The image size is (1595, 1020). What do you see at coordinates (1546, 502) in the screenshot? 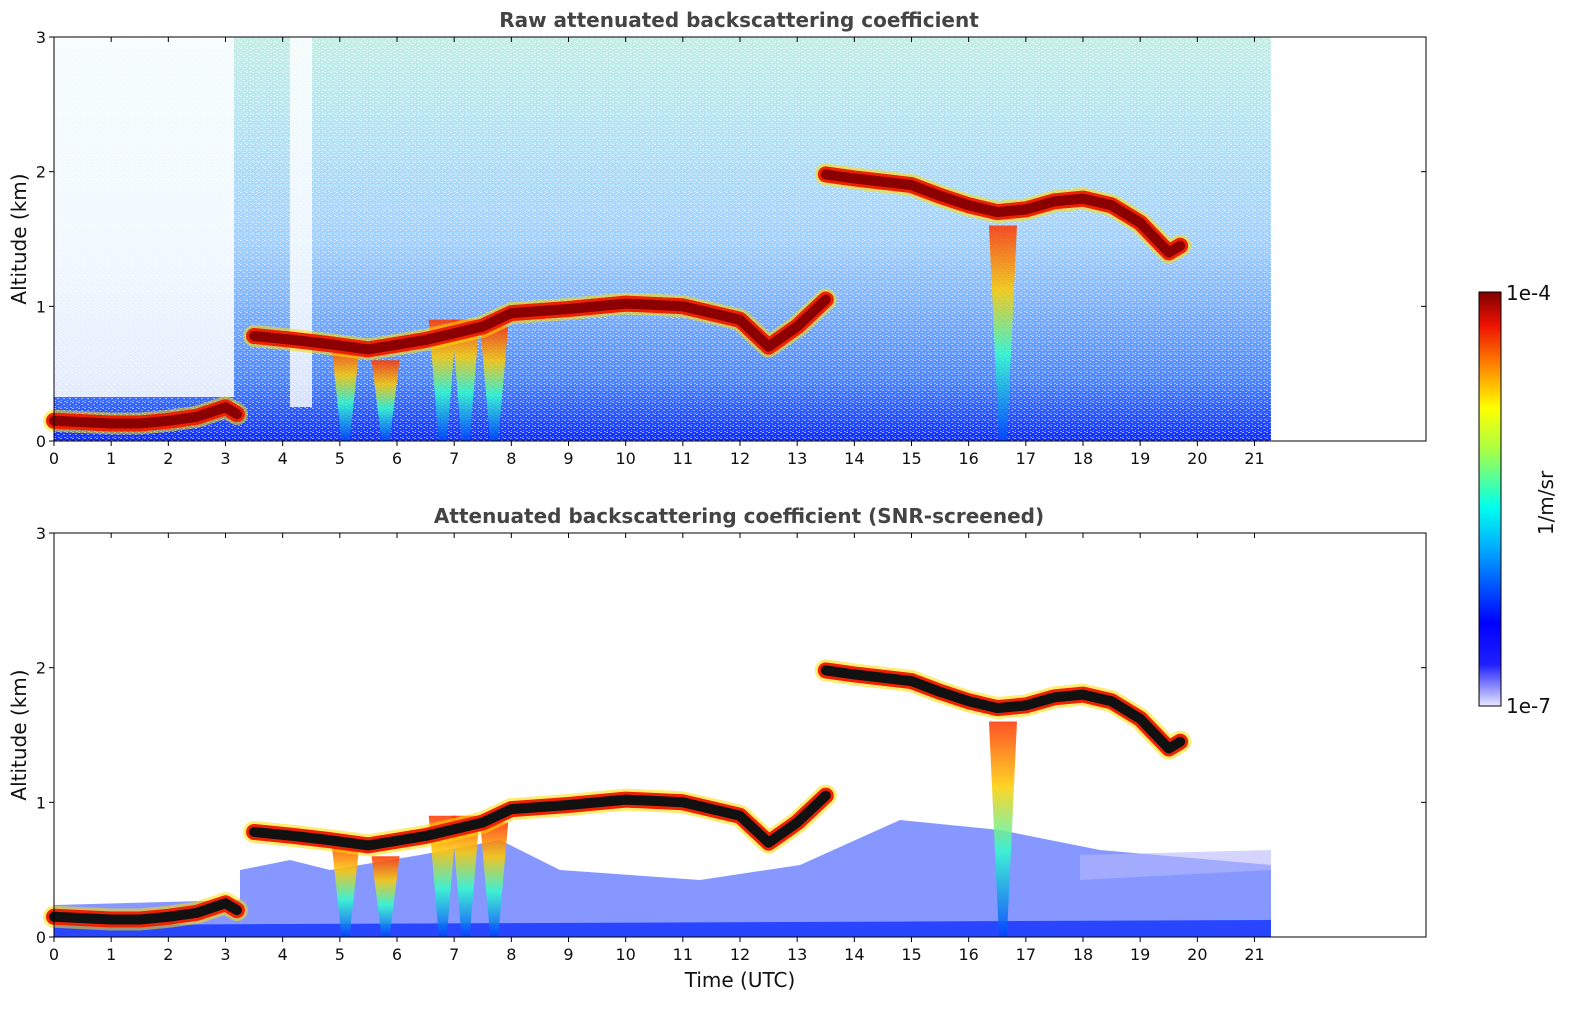
I see `colorbar-unit-label: 1/m/sr` at bounding box center [1546, 502].